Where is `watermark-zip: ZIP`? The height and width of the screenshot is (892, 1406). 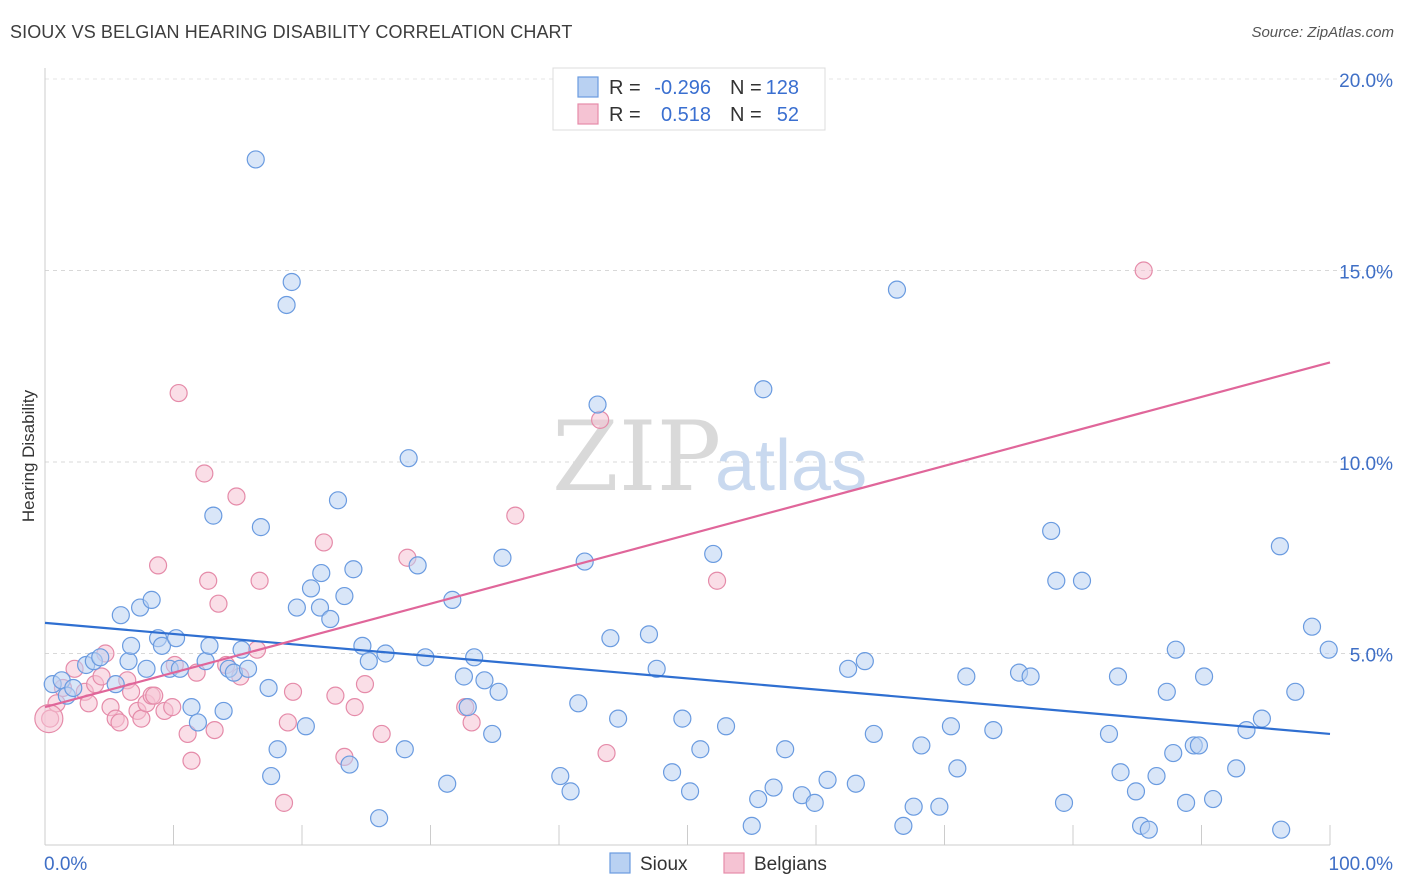 watermark-zip: ZIP is located at coordinates (636, 457).